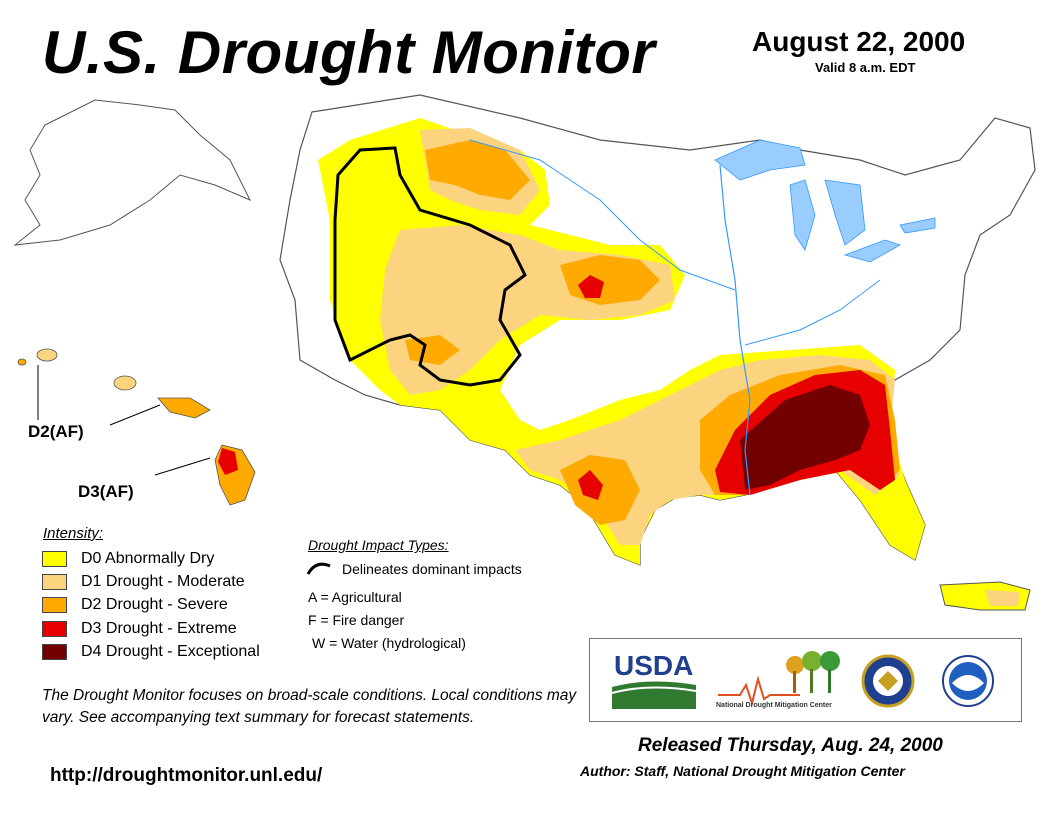  What do you see at coordinates (774, 705) in the screenshot?
I see `ndmc-logo-text: National Drought Mitigation Center` at bounding box center [774, 705].